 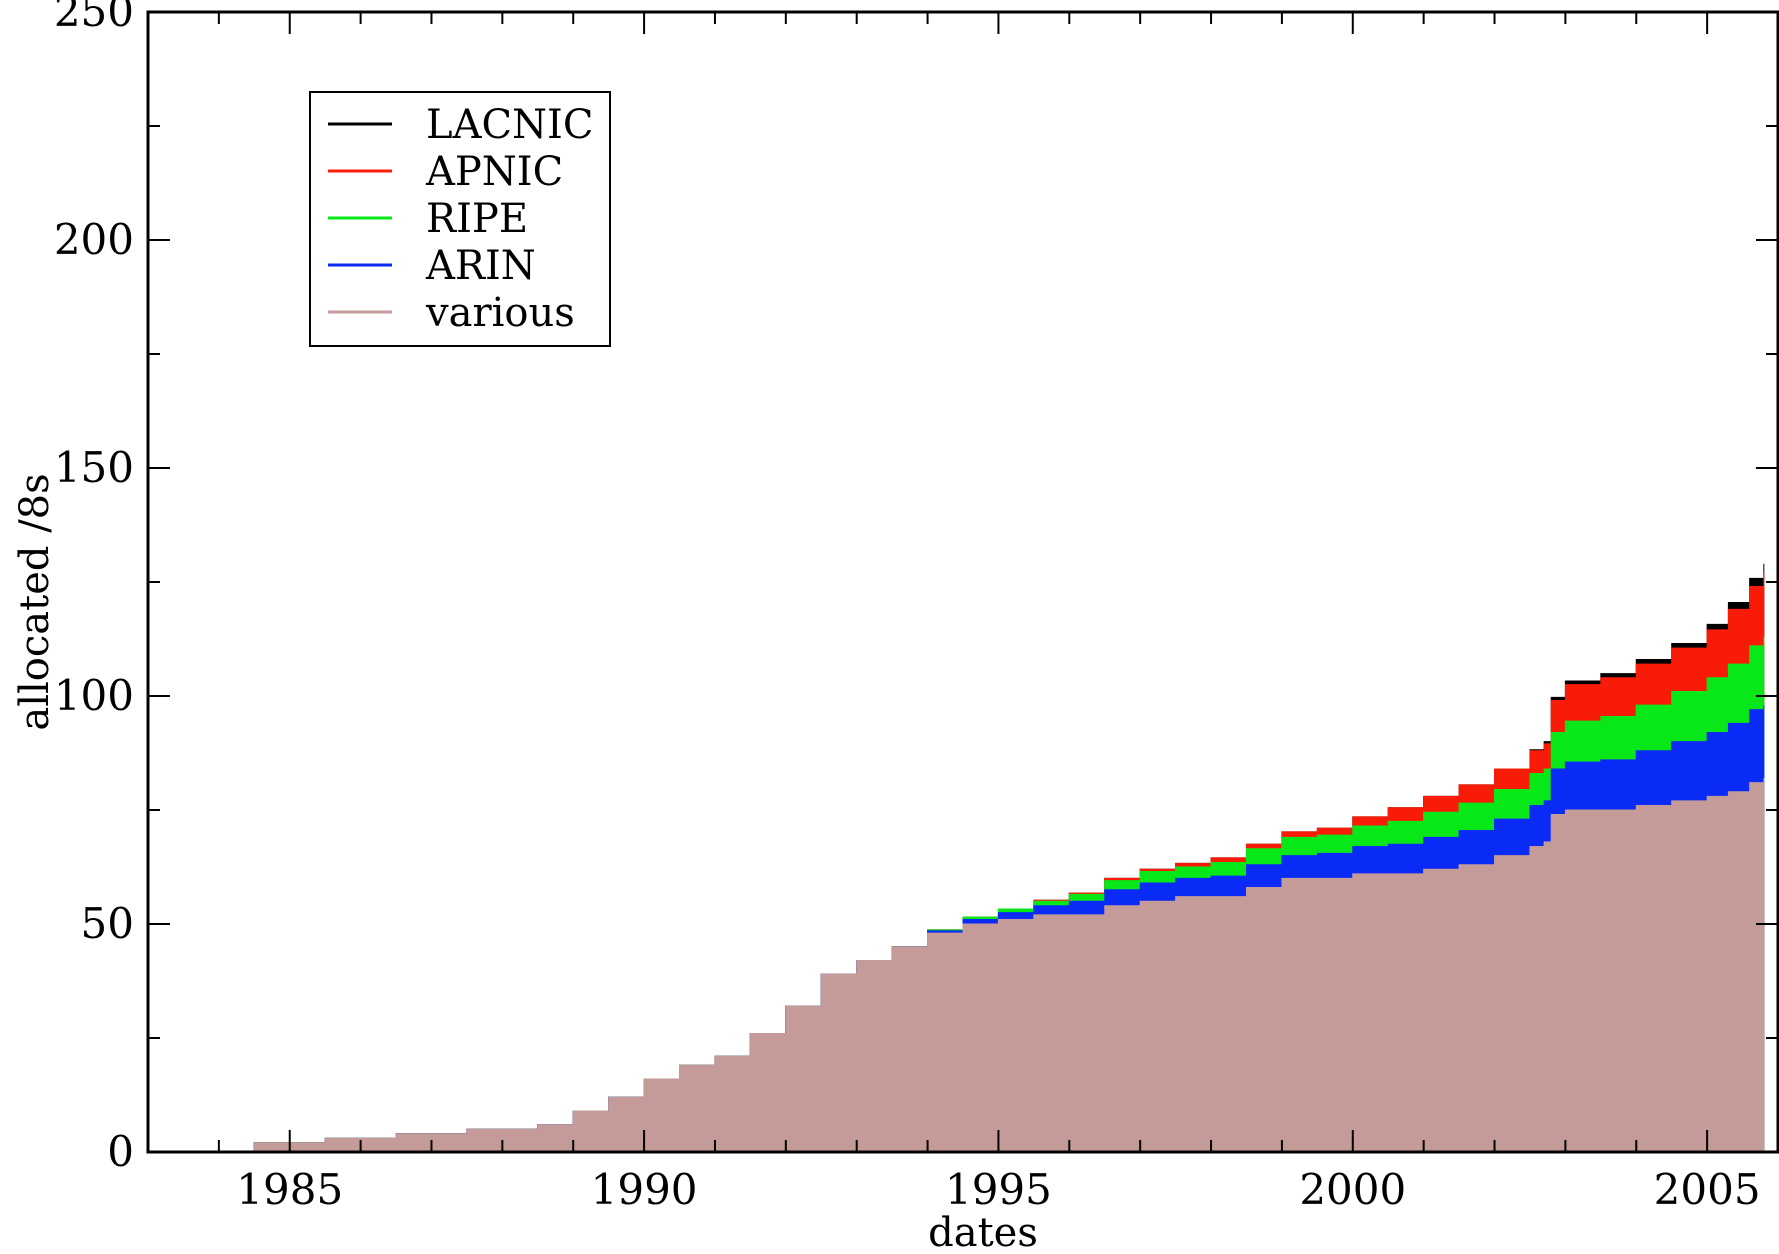 What do you see at coordinates (509, 125) in the screenshot?
I see `legend-label-lacnic: LACNIC` at bounding box center [509, 125].